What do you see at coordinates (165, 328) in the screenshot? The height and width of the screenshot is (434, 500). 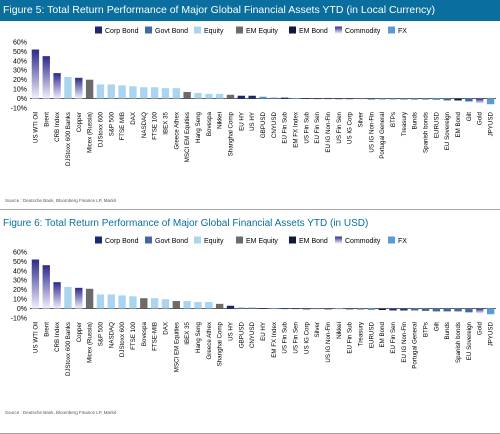 I see `x-tick-label-dax: DAX` at bounding box center [165, 328].